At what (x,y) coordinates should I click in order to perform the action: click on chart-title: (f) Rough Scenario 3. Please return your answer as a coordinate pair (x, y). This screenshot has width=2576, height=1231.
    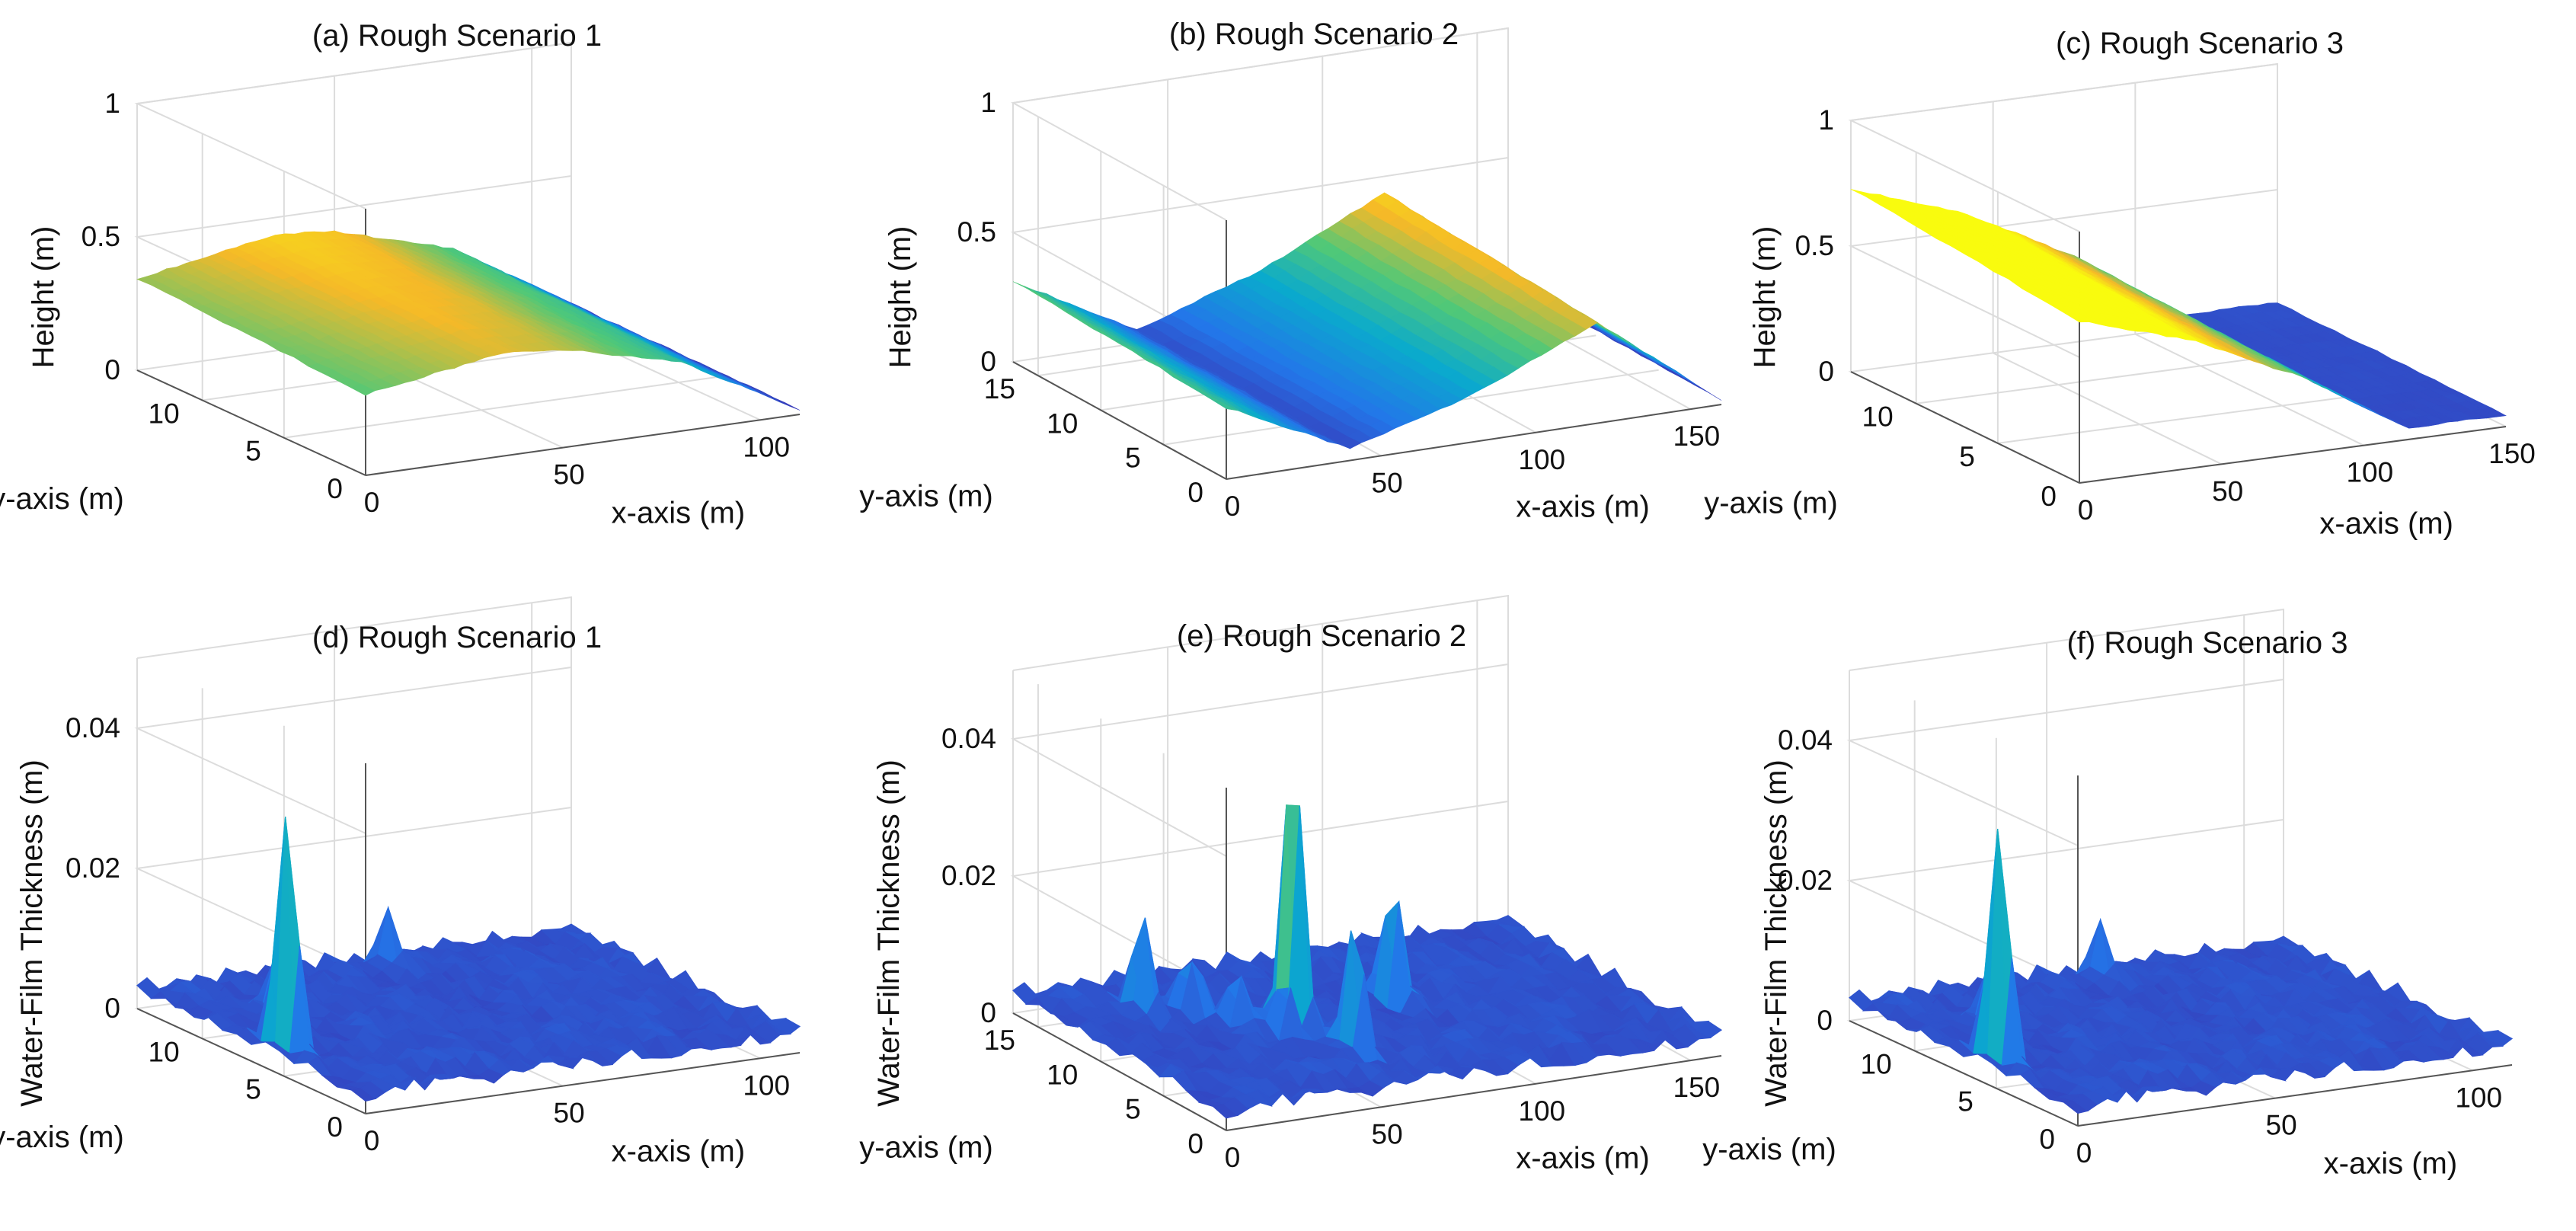
    Looking at the image, I should click on (2207, 643).